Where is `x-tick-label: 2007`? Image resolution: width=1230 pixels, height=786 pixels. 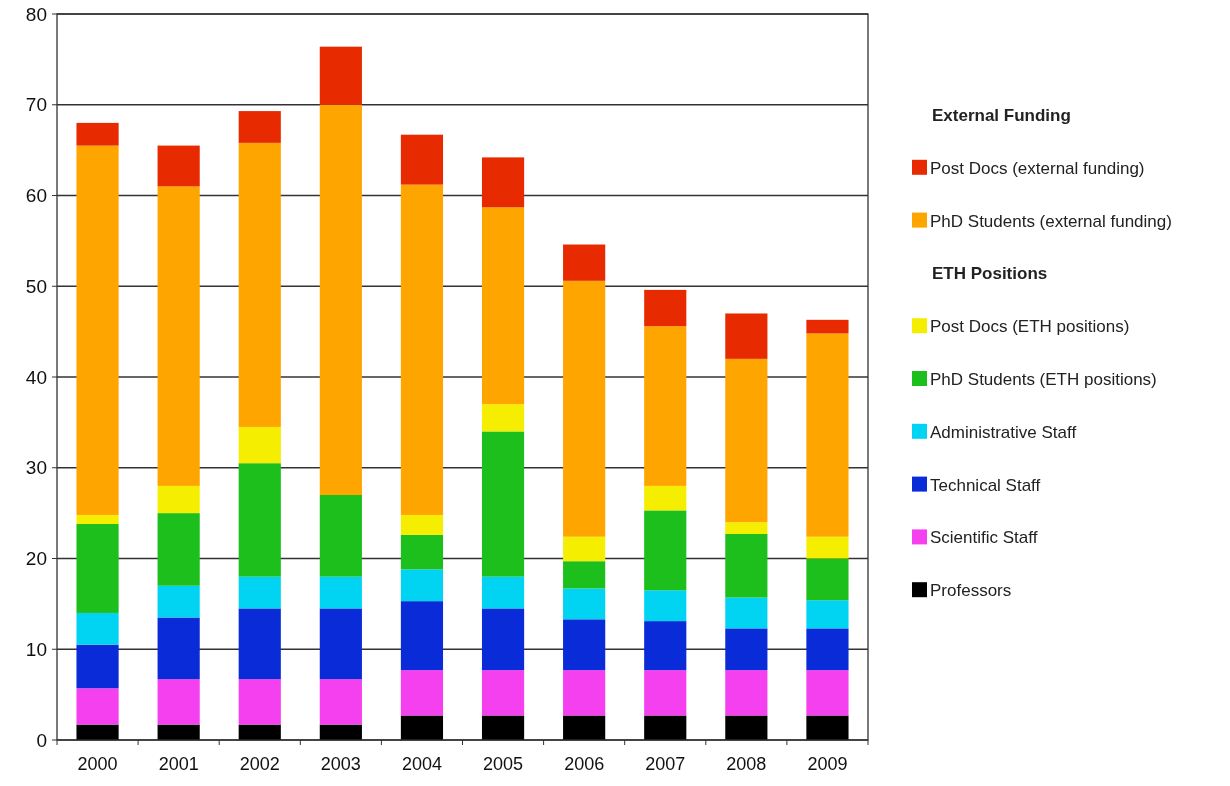 x-tick-label: 2007 is located at coordinates (665, 764).